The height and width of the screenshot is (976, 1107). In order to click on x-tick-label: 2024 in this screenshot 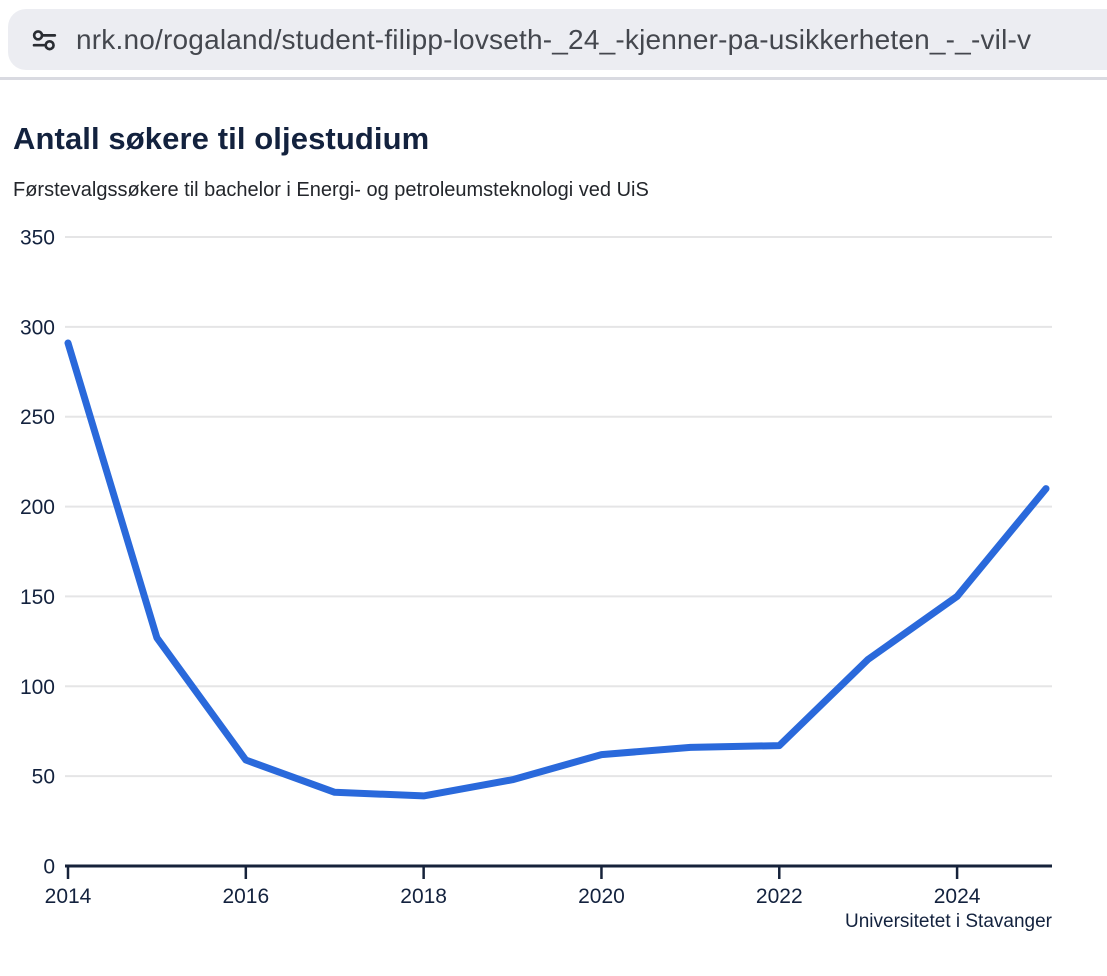, I will do `click(957, 896)`.